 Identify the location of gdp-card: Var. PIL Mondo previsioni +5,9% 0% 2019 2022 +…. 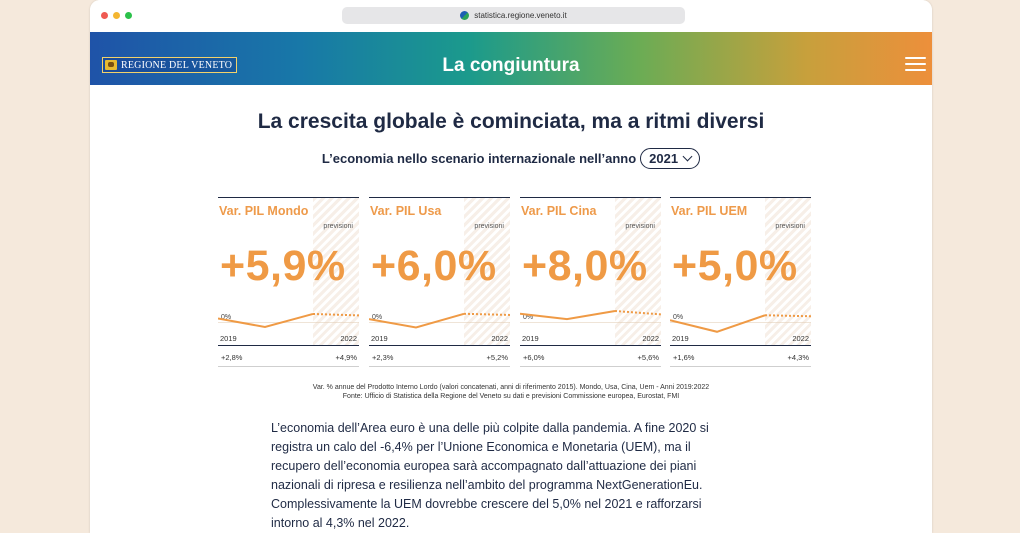
(288, 282).